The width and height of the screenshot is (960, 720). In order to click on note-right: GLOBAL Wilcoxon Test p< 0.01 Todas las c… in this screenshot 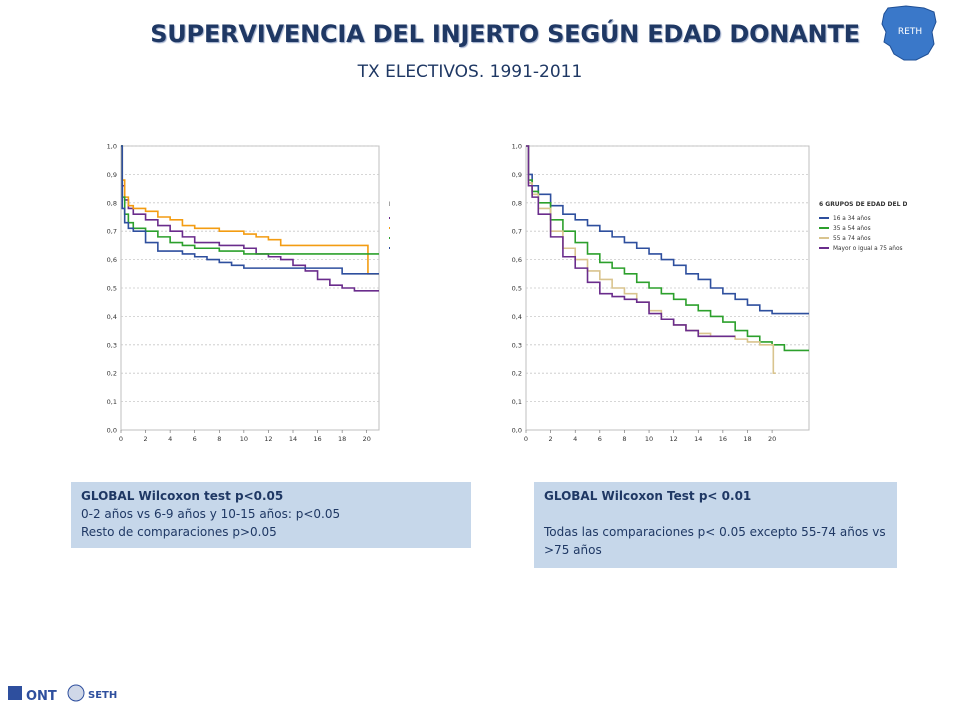, I will do `click(715, 525)`.